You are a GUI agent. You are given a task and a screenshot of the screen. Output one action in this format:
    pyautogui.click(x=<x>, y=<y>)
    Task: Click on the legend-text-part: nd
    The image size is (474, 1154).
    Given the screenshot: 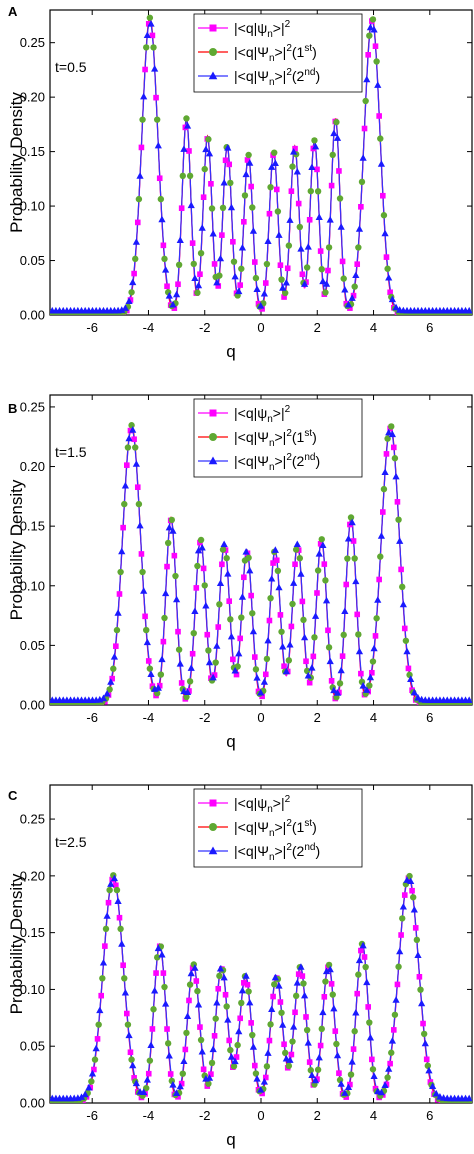 What is the action you would take?
    pyautogui.click(x=309, y=457)
    